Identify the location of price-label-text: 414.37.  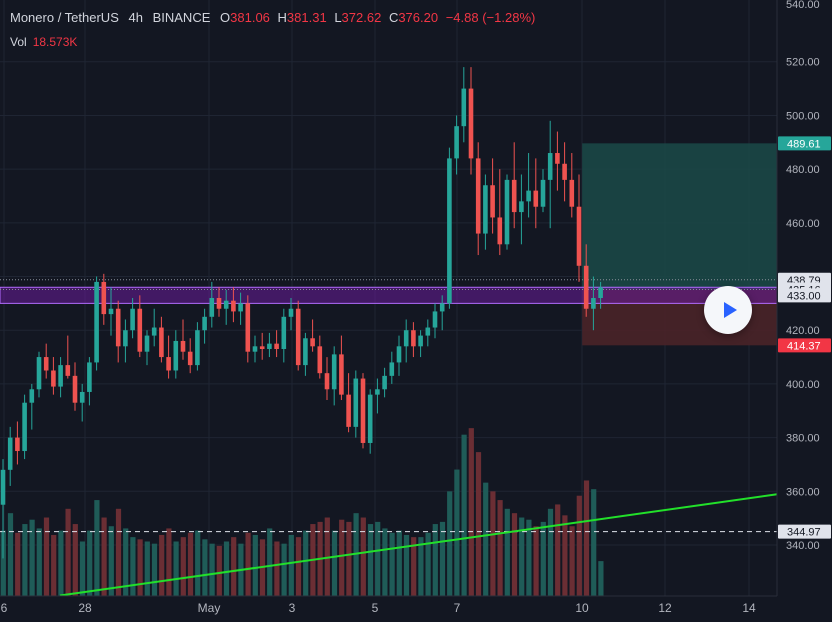
(804, 346).